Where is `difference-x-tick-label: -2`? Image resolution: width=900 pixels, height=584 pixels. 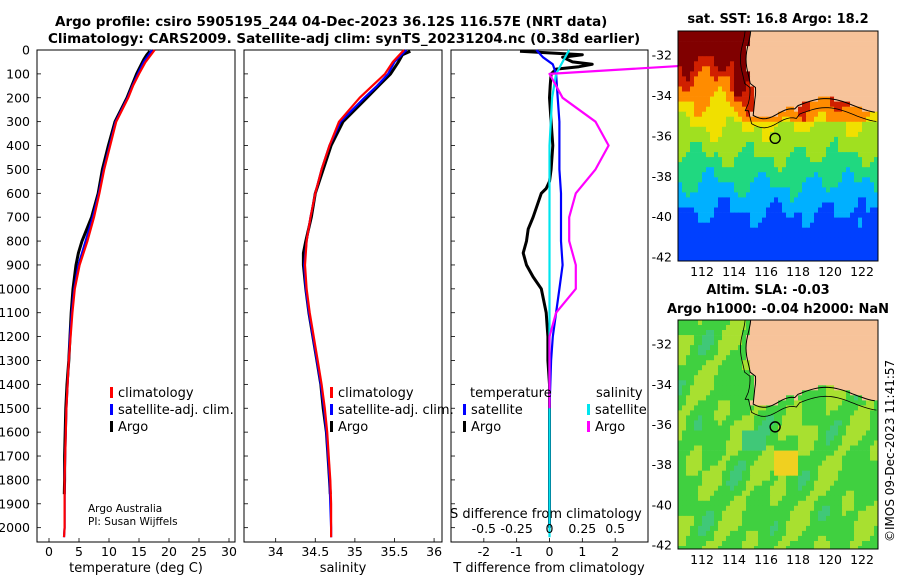 difference-x-tick-label: -2 is located at coordinates (484, 551).